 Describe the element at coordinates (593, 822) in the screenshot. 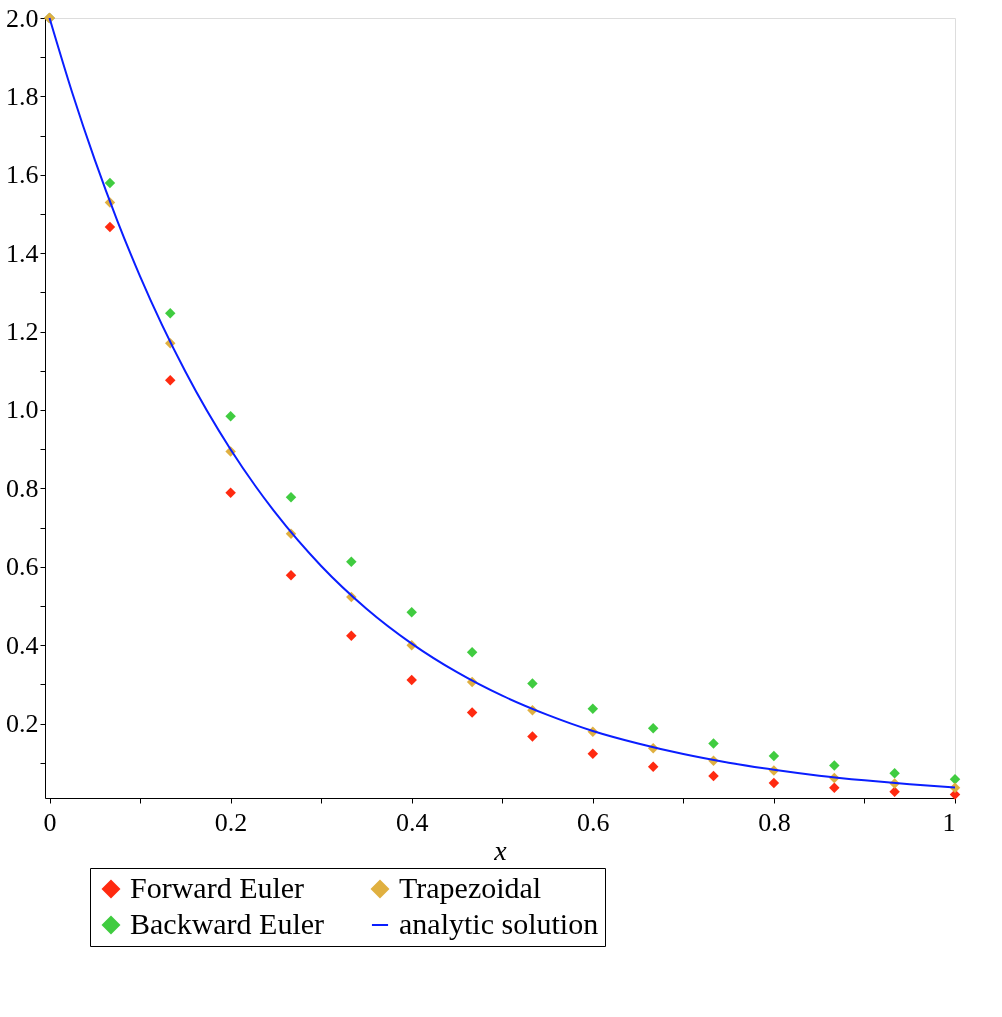

I see `x-tick-label: 0.6` at that location.